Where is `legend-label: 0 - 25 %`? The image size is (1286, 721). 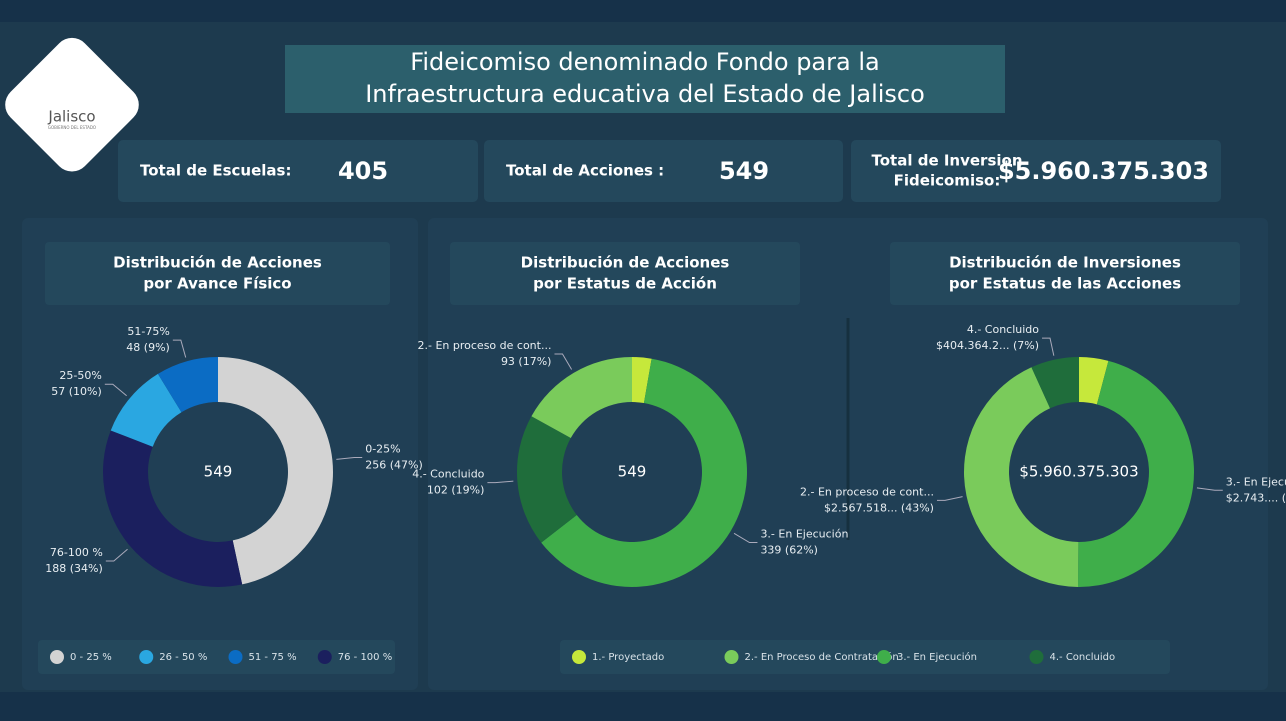
legend-label: 0 - 25 % is located at coordinates (91, 657).